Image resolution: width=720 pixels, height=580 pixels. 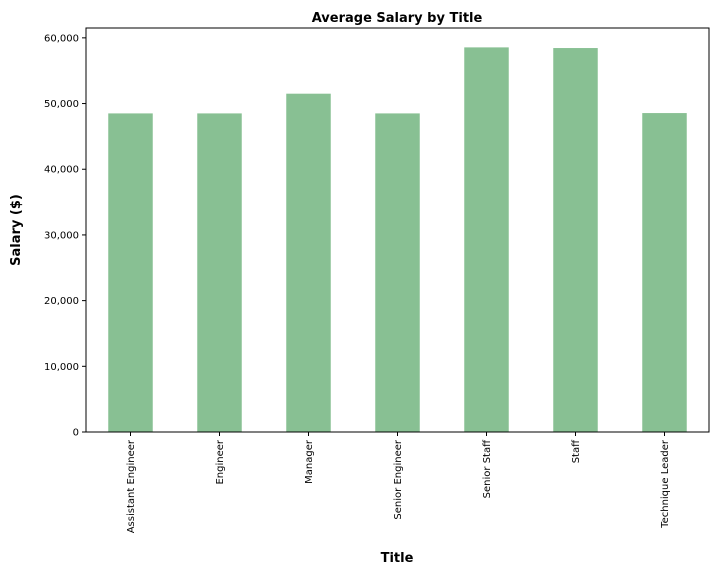 I want to click on y-tick-label: 40,000, so click(x=61, y=170).